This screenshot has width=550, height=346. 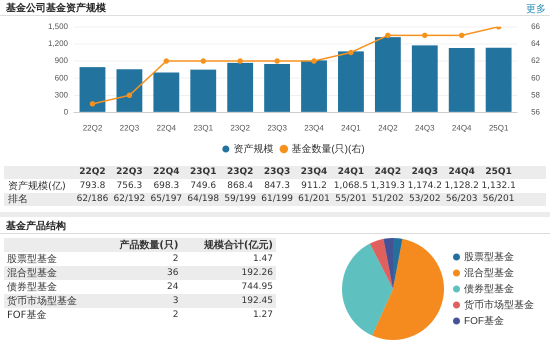 I want to click on data-label: 3, so click(x=176, y=301).